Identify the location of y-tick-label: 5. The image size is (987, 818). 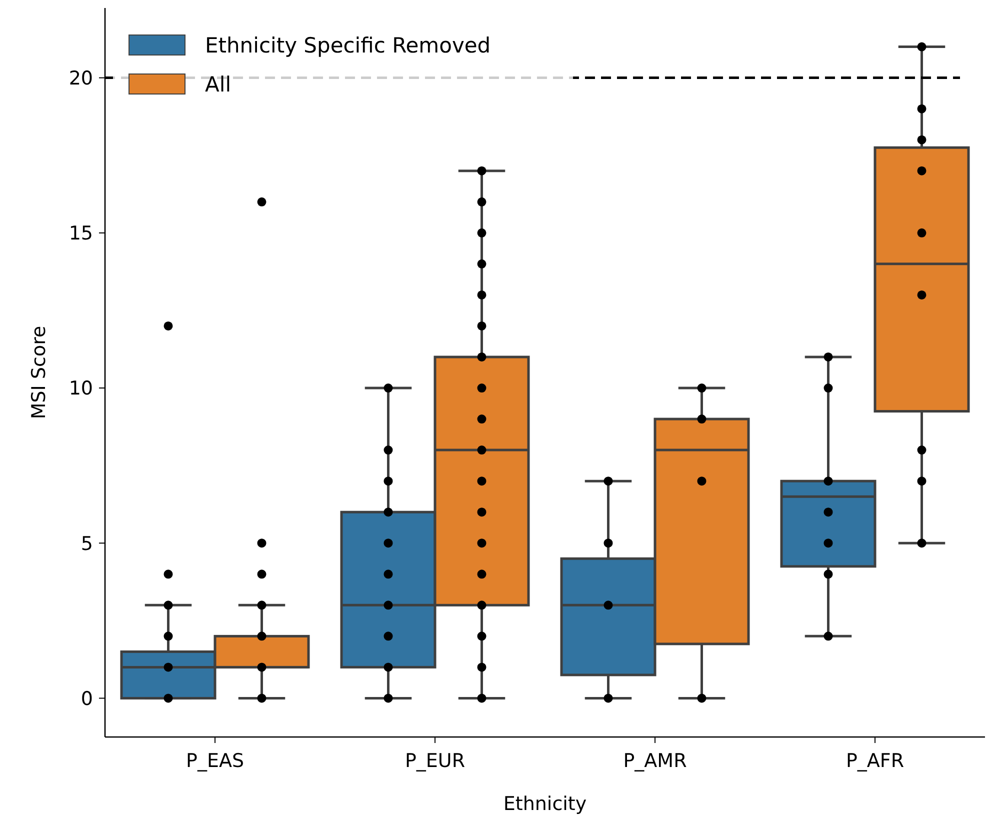
(86, 543).